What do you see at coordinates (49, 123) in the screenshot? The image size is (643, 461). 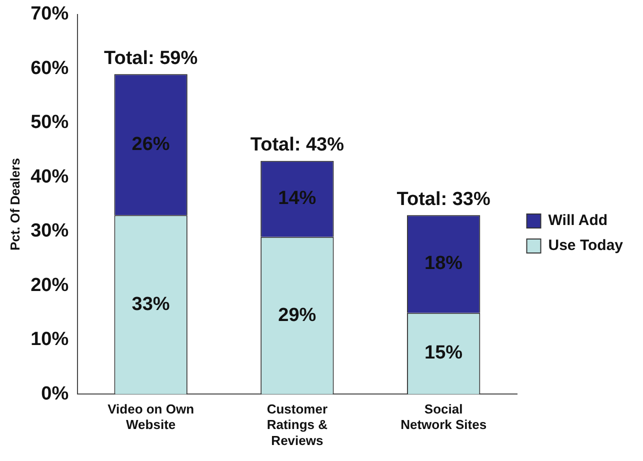 I see `y-tick-label: 50%` at bounding box center [49, 123].